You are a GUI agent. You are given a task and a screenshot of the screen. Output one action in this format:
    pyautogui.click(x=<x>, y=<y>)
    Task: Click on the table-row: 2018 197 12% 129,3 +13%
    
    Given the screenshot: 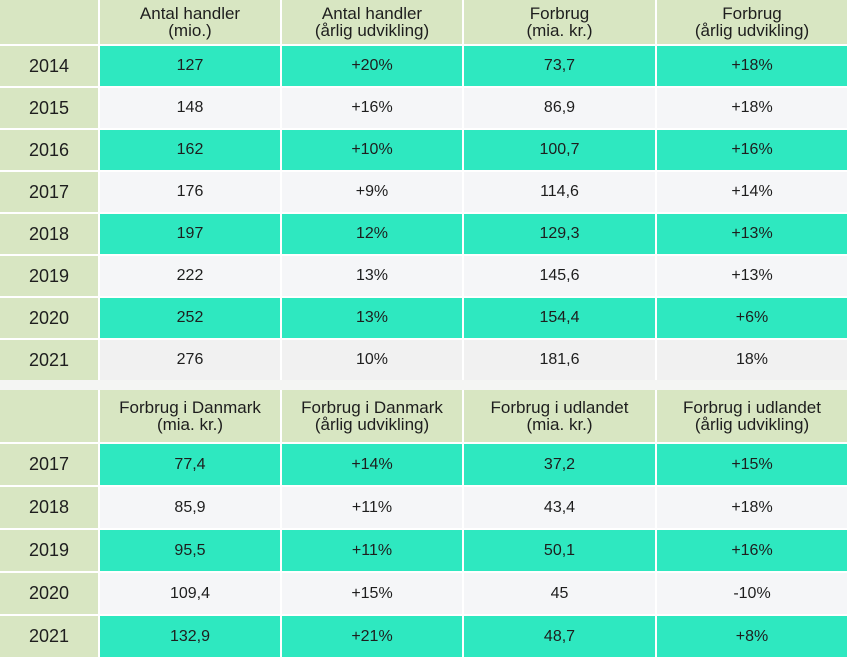 What is the action you would take?
    pyautogui.click(x=423, y=233)
    